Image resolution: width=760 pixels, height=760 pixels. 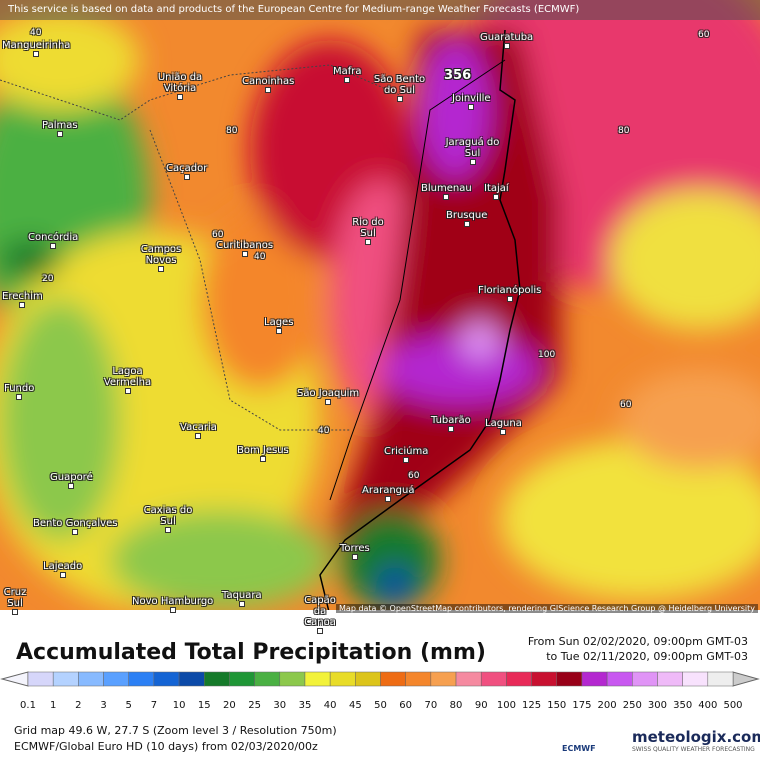 I want to click on legend-label: 15, so click(x=204, y=705).